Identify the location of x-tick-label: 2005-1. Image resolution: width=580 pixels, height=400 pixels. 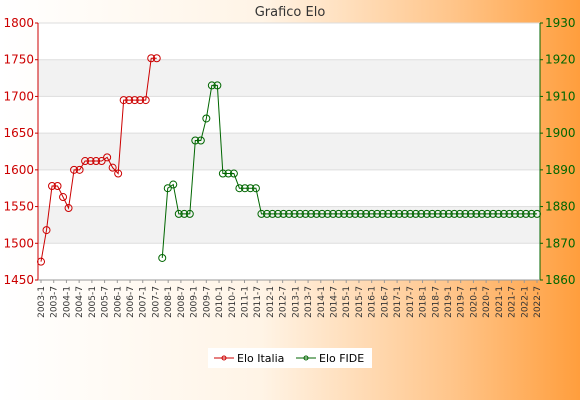
(93, 302).